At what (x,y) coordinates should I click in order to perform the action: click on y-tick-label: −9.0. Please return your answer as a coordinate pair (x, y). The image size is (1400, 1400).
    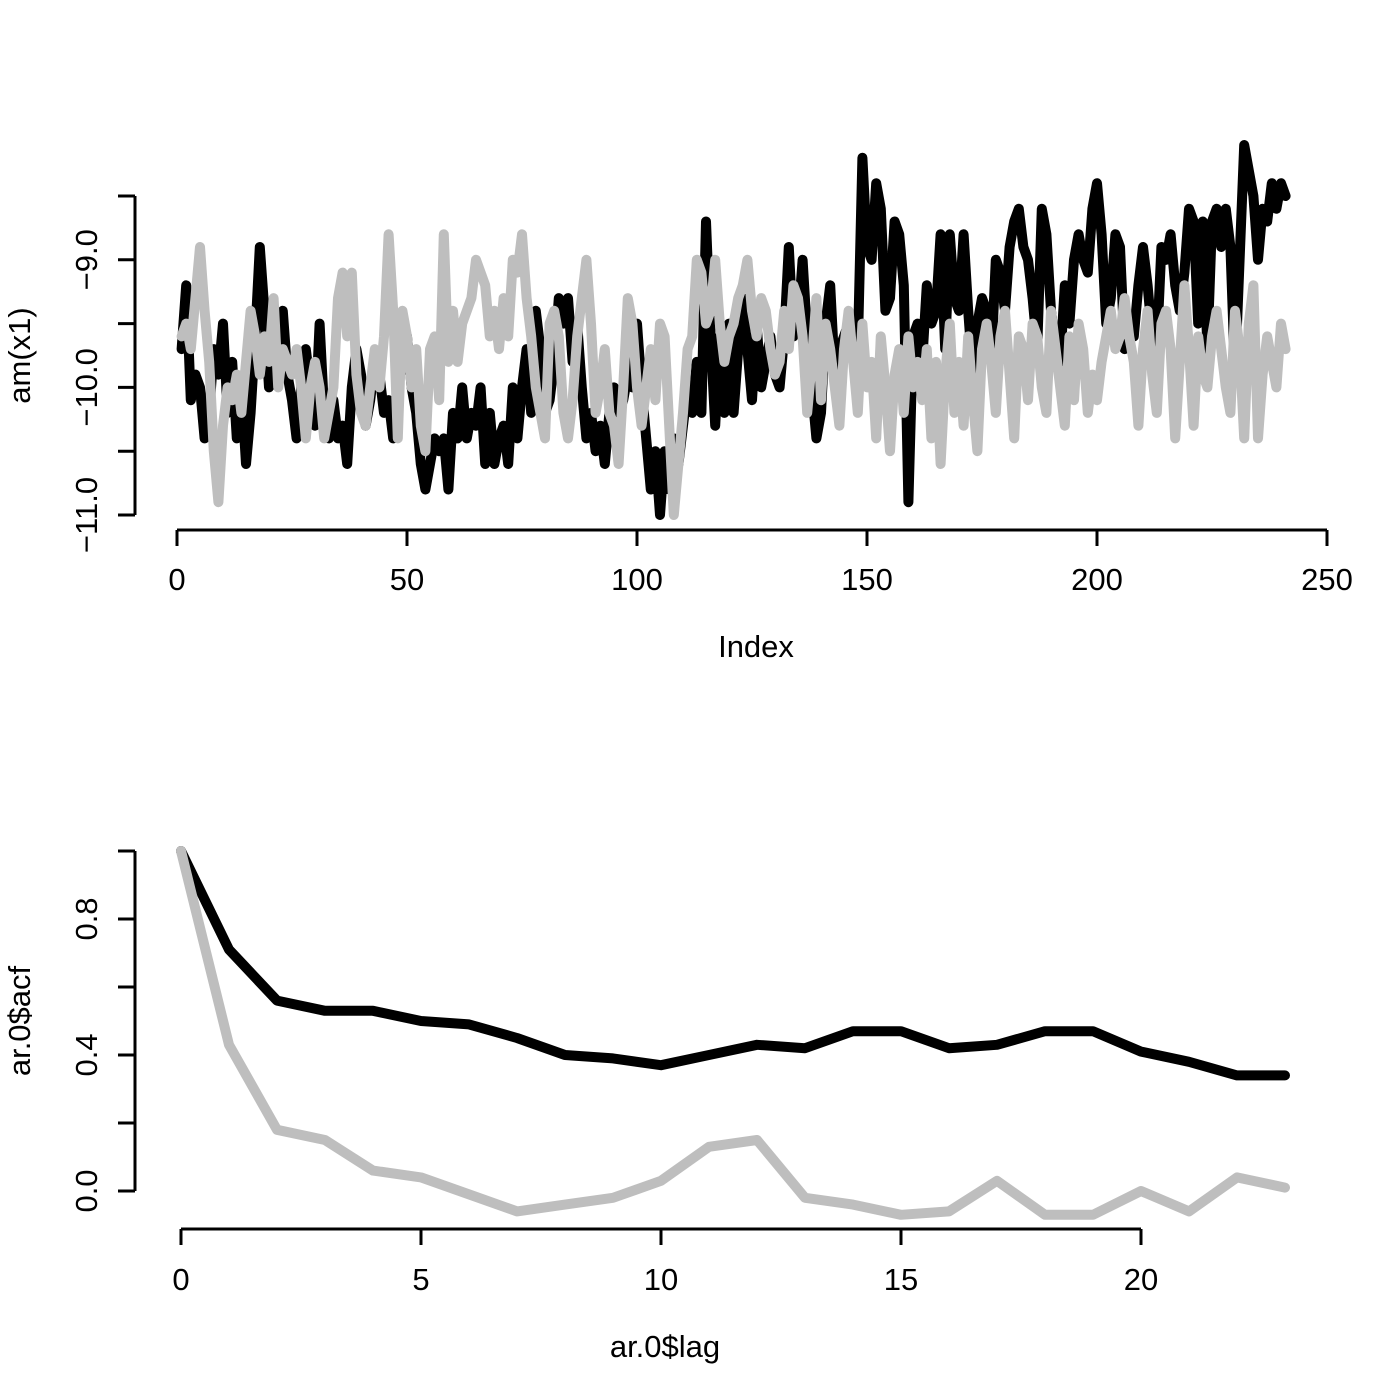
    Looking at the image, I should click on (86, 259).